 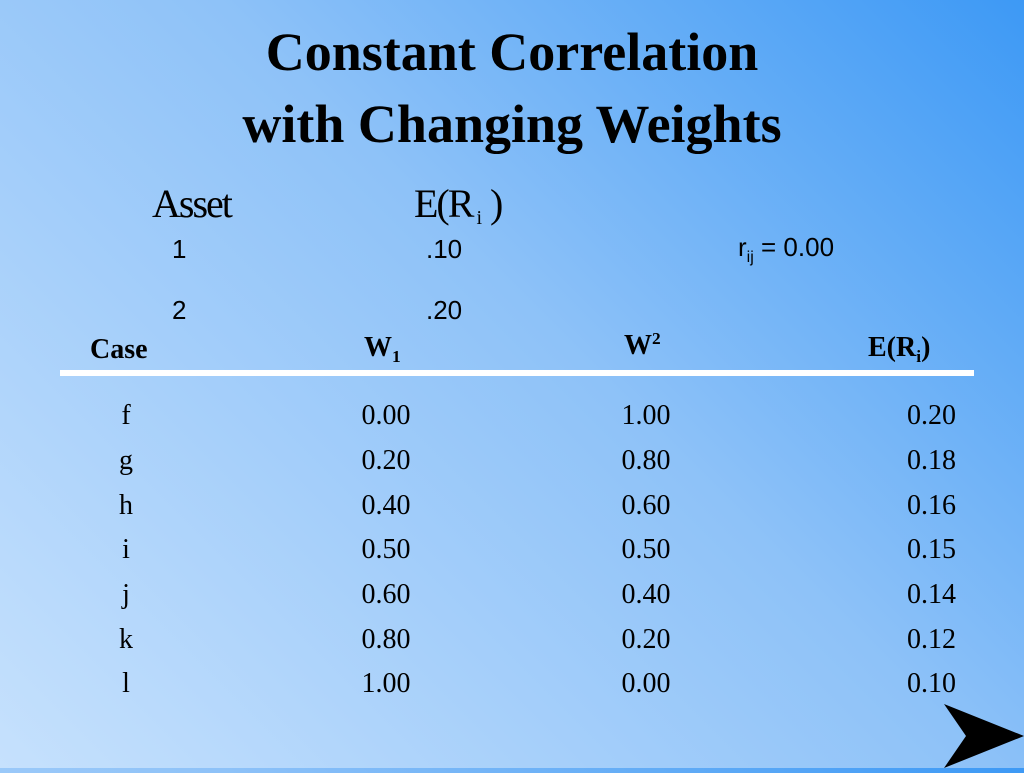 What do you see at coordinates (646, 594) in the screenshot?
I see `cell-w2: 0.40` at bounding box center [646, 594].